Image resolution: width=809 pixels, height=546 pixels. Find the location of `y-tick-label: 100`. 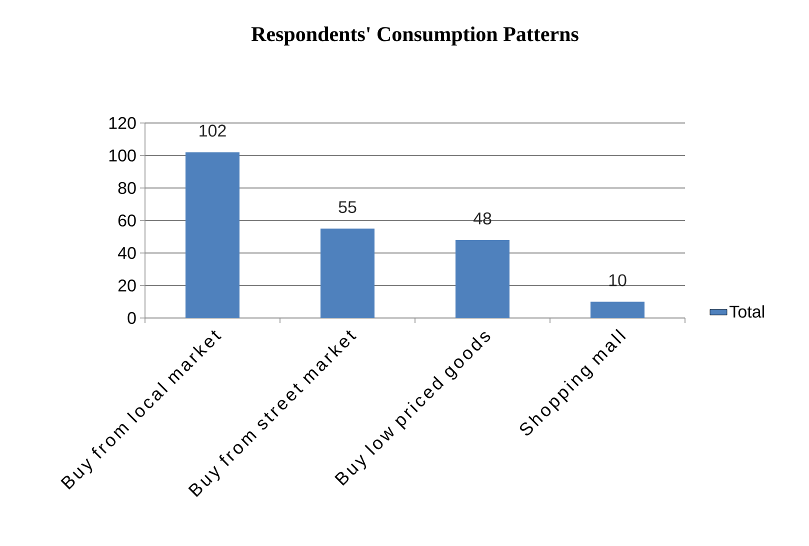

y-tick-label: 100 is located at coordinates (122, 155).